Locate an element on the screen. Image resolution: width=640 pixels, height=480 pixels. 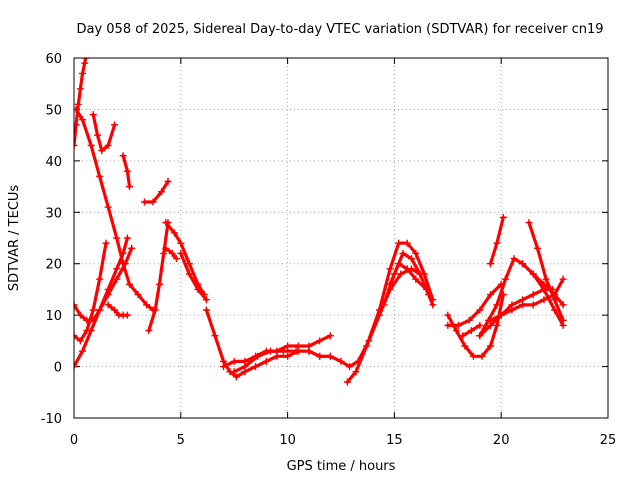
series-sat-y is located at coordinates (497, 240).